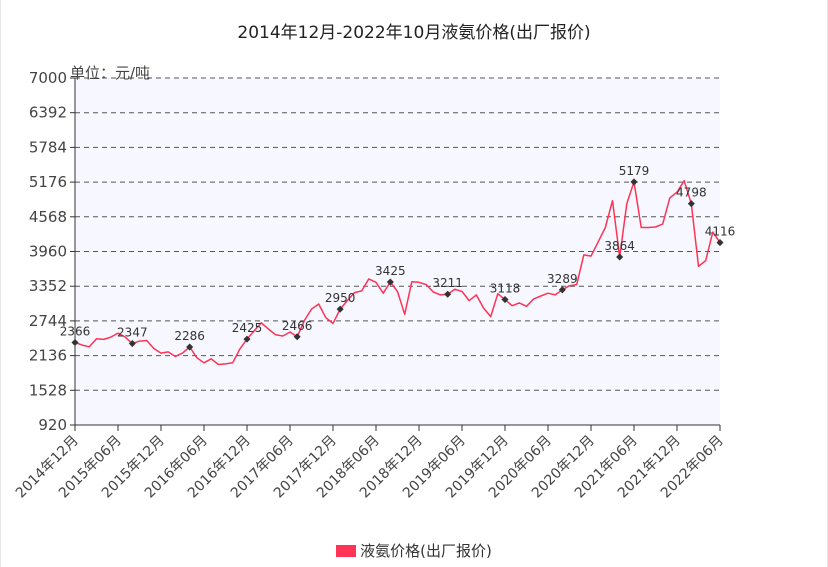  Describe the element at coordinates (447, 283) in the screenshot. I see `data-label: 3211` at that location.